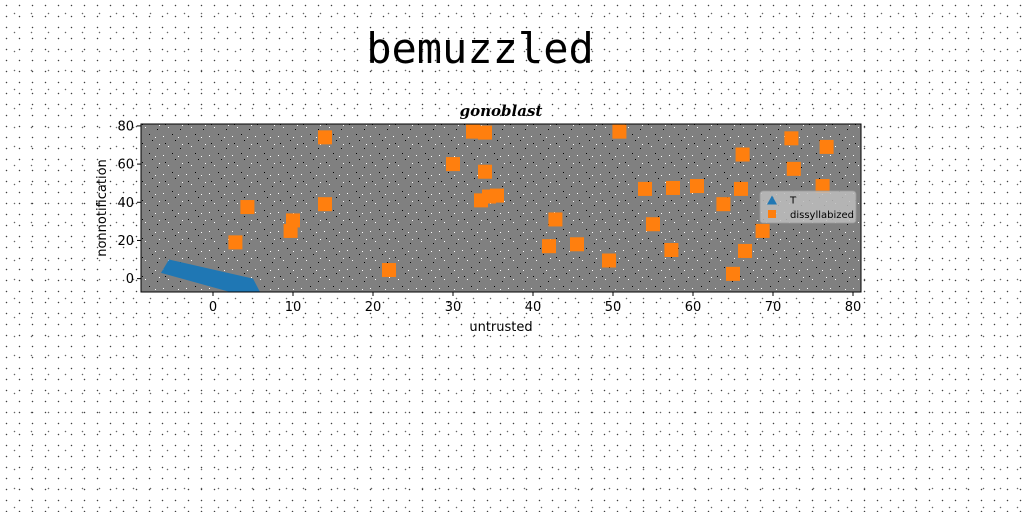 This screenshot has height=512, width=1024. Describe the element at coordinates (500, 327) in the screenshot. I see `x-axis-label: untrusted` at that location.